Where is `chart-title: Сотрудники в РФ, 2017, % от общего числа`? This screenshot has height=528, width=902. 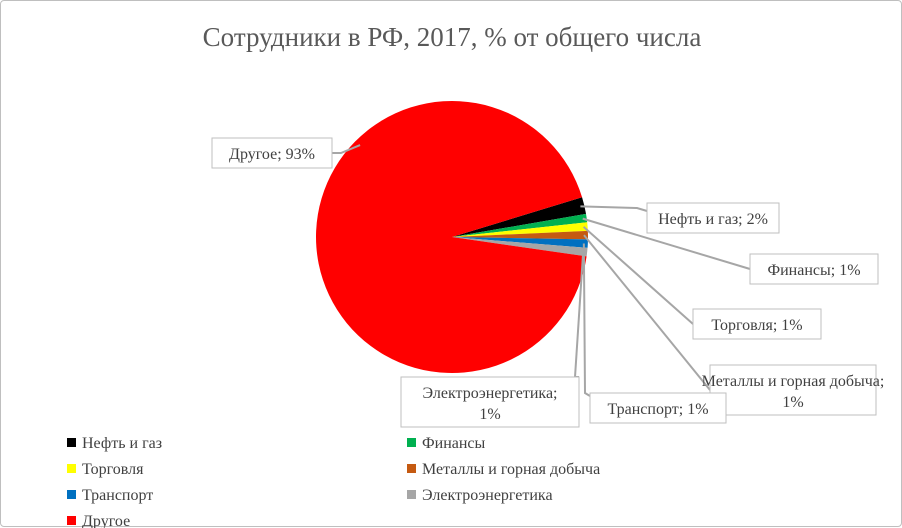 chart-title: Сотрудники в РФ, 2017, % от общего числа is located at coordinates (452, 37).